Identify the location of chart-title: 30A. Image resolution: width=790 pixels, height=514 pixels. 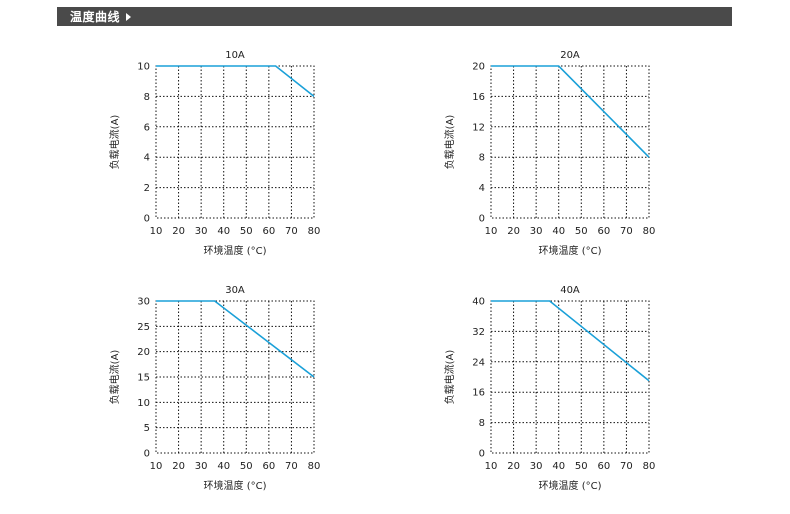
(235, 290).